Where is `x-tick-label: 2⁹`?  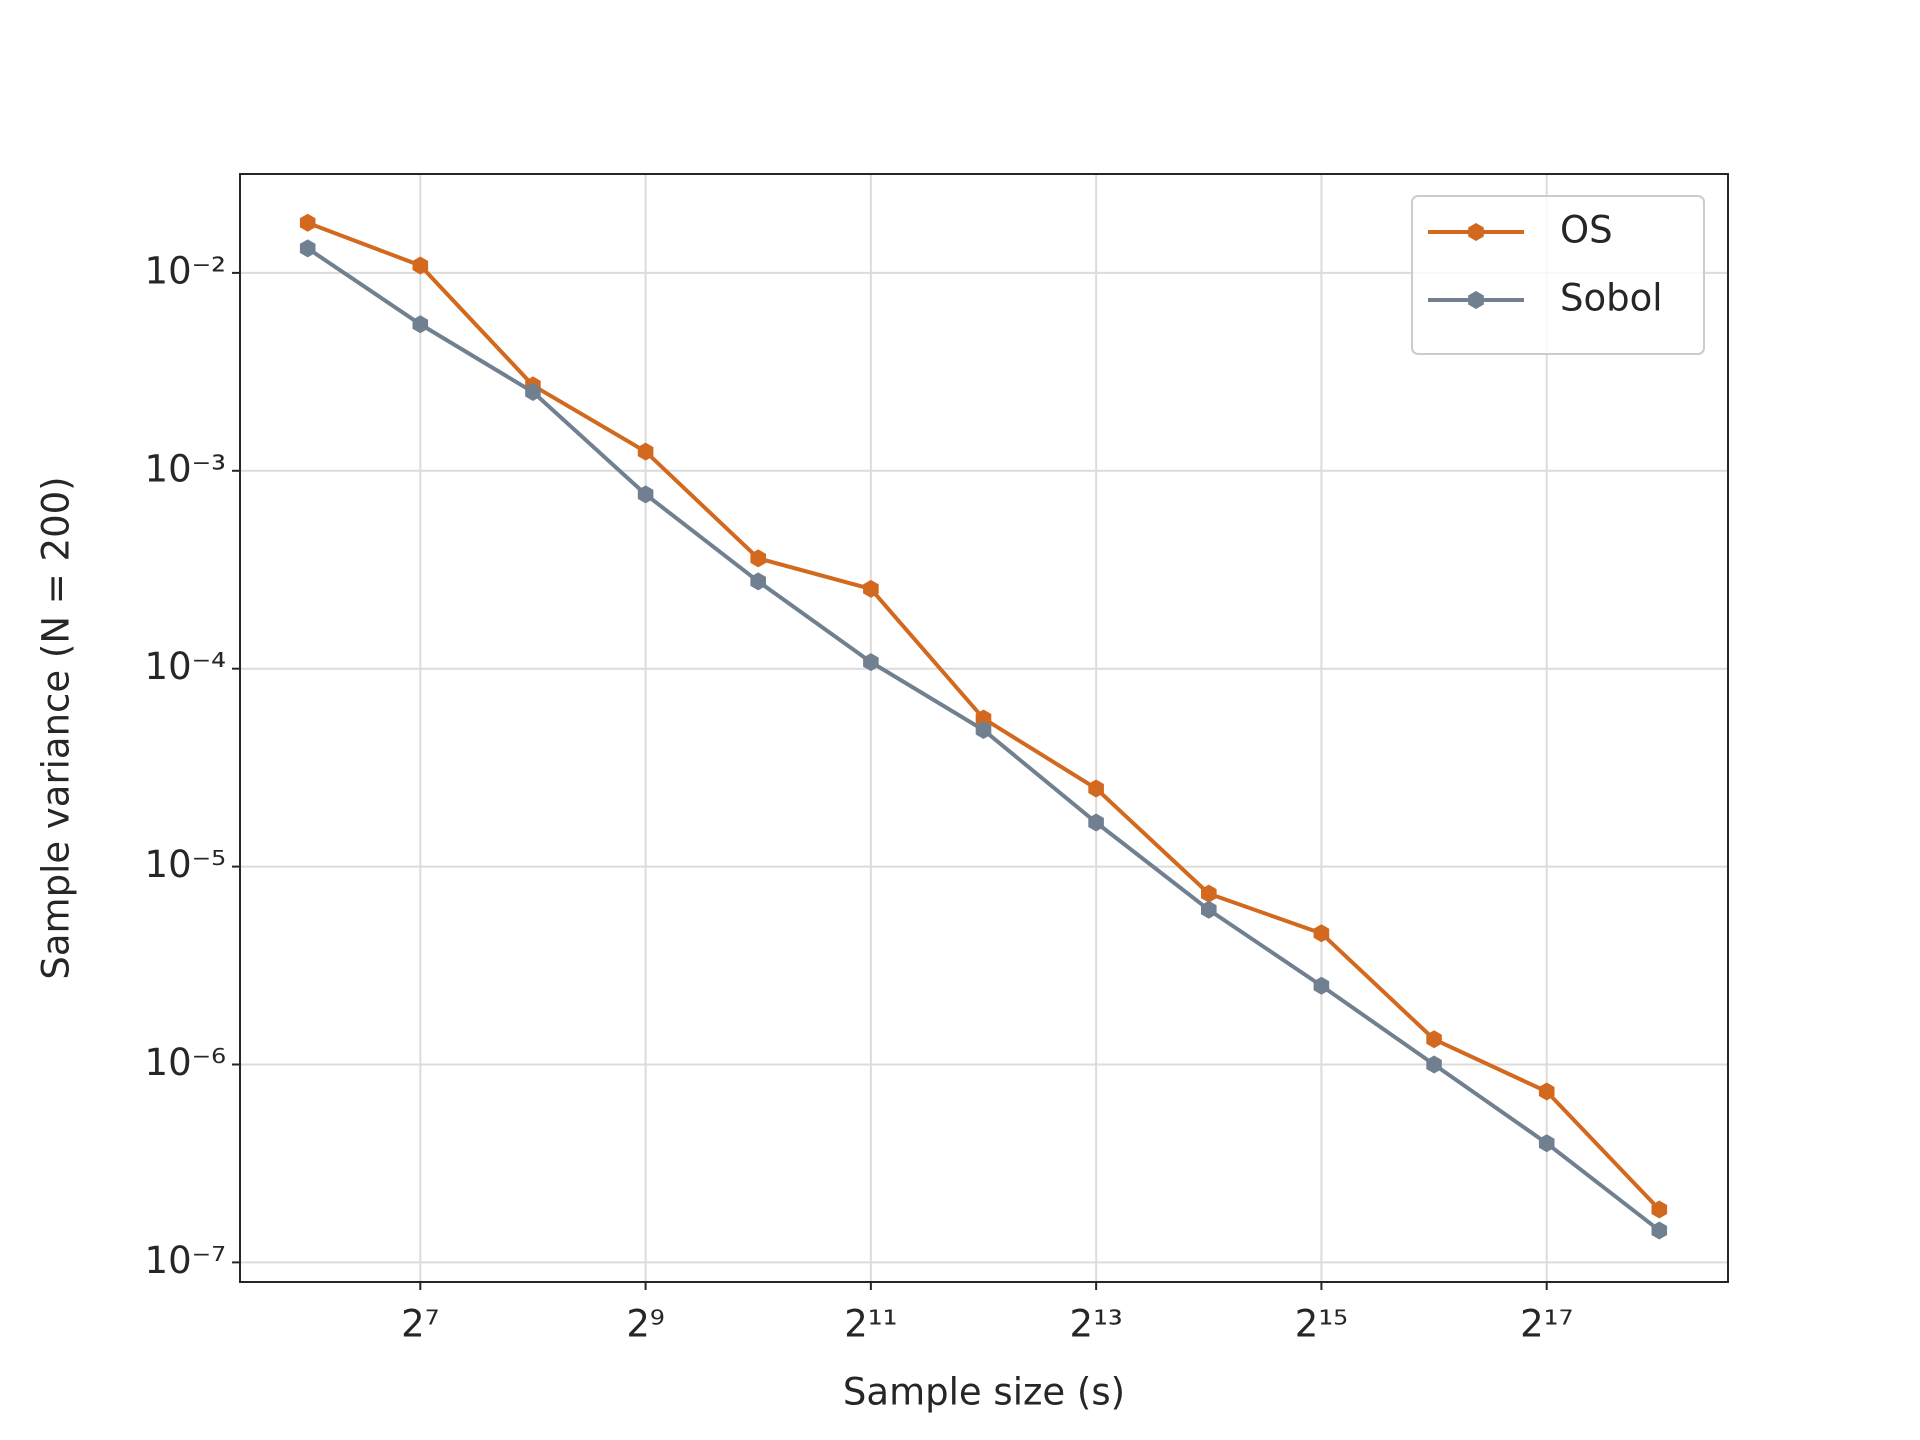
x-tick-label: 2⁹ is located at coordinates (645, 1324).